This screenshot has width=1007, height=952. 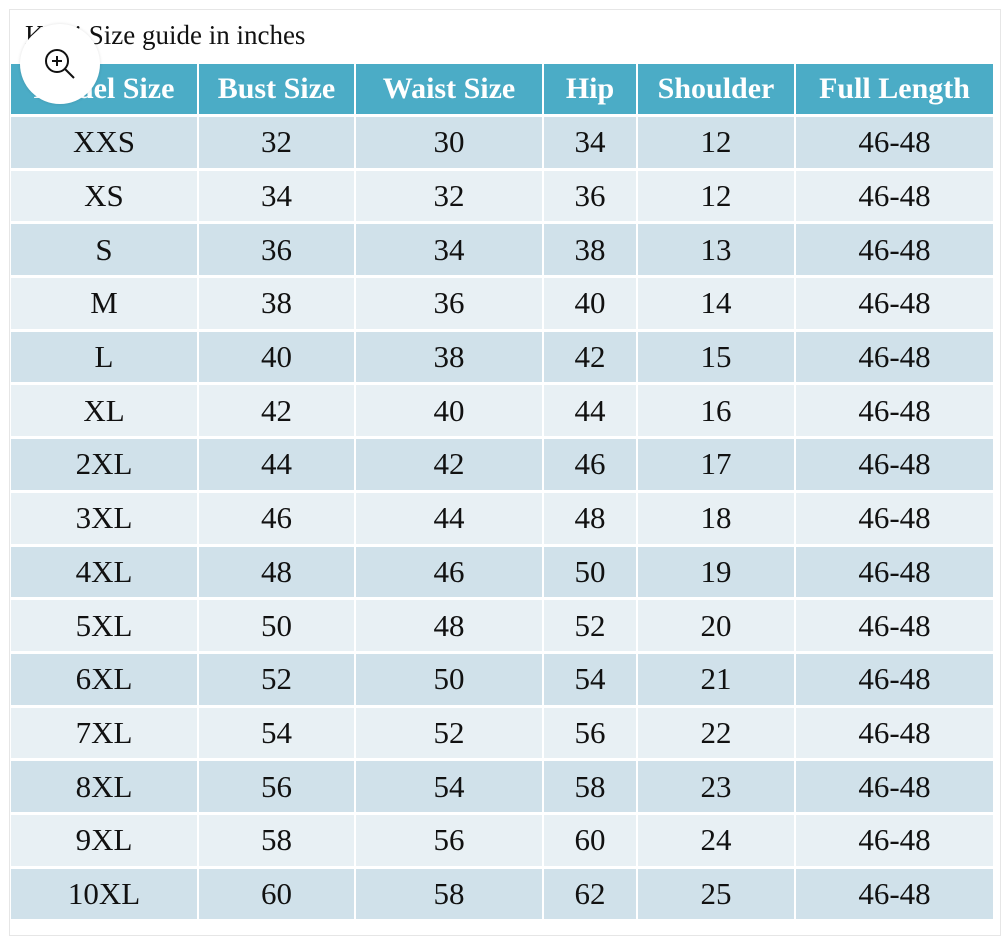 I want to click on table-row: XS 34 32 36 12 46-48, so click(x=502, y=196).